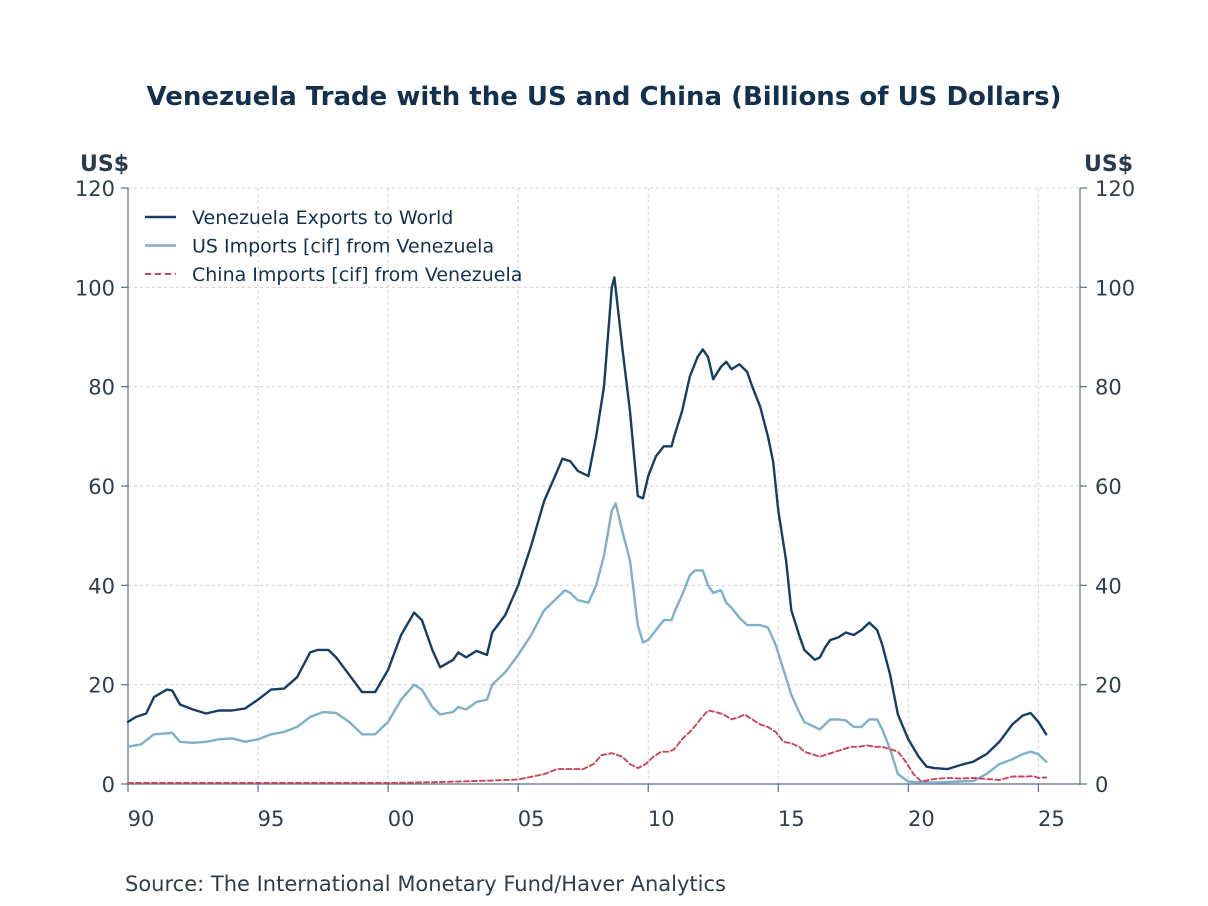 This screenshot has width=1208, height=906. What do you see at coordinates (661, 819) in the screenshot?
I see `x-tick-label: 10` at bounding box center [661, 819].